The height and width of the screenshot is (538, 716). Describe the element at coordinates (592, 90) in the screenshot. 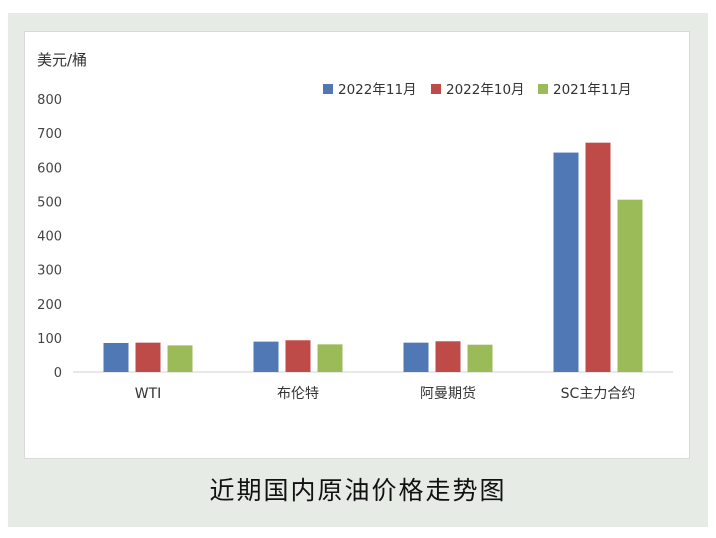

I see `legend-label: 2021年11月` at that location.